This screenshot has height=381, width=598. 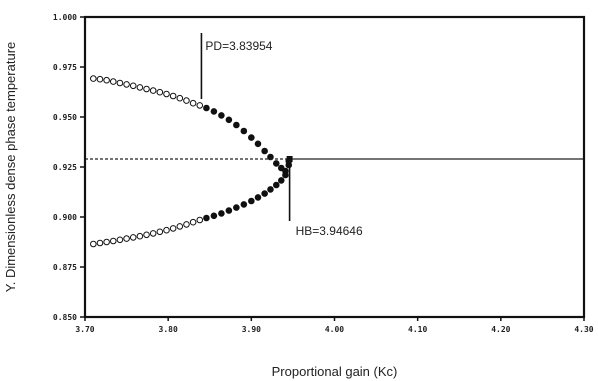 What do you see at coordinates (65, 317) in the screenshot?
I see `y-tick-label: 0.850` at bounding box center [65, 317].